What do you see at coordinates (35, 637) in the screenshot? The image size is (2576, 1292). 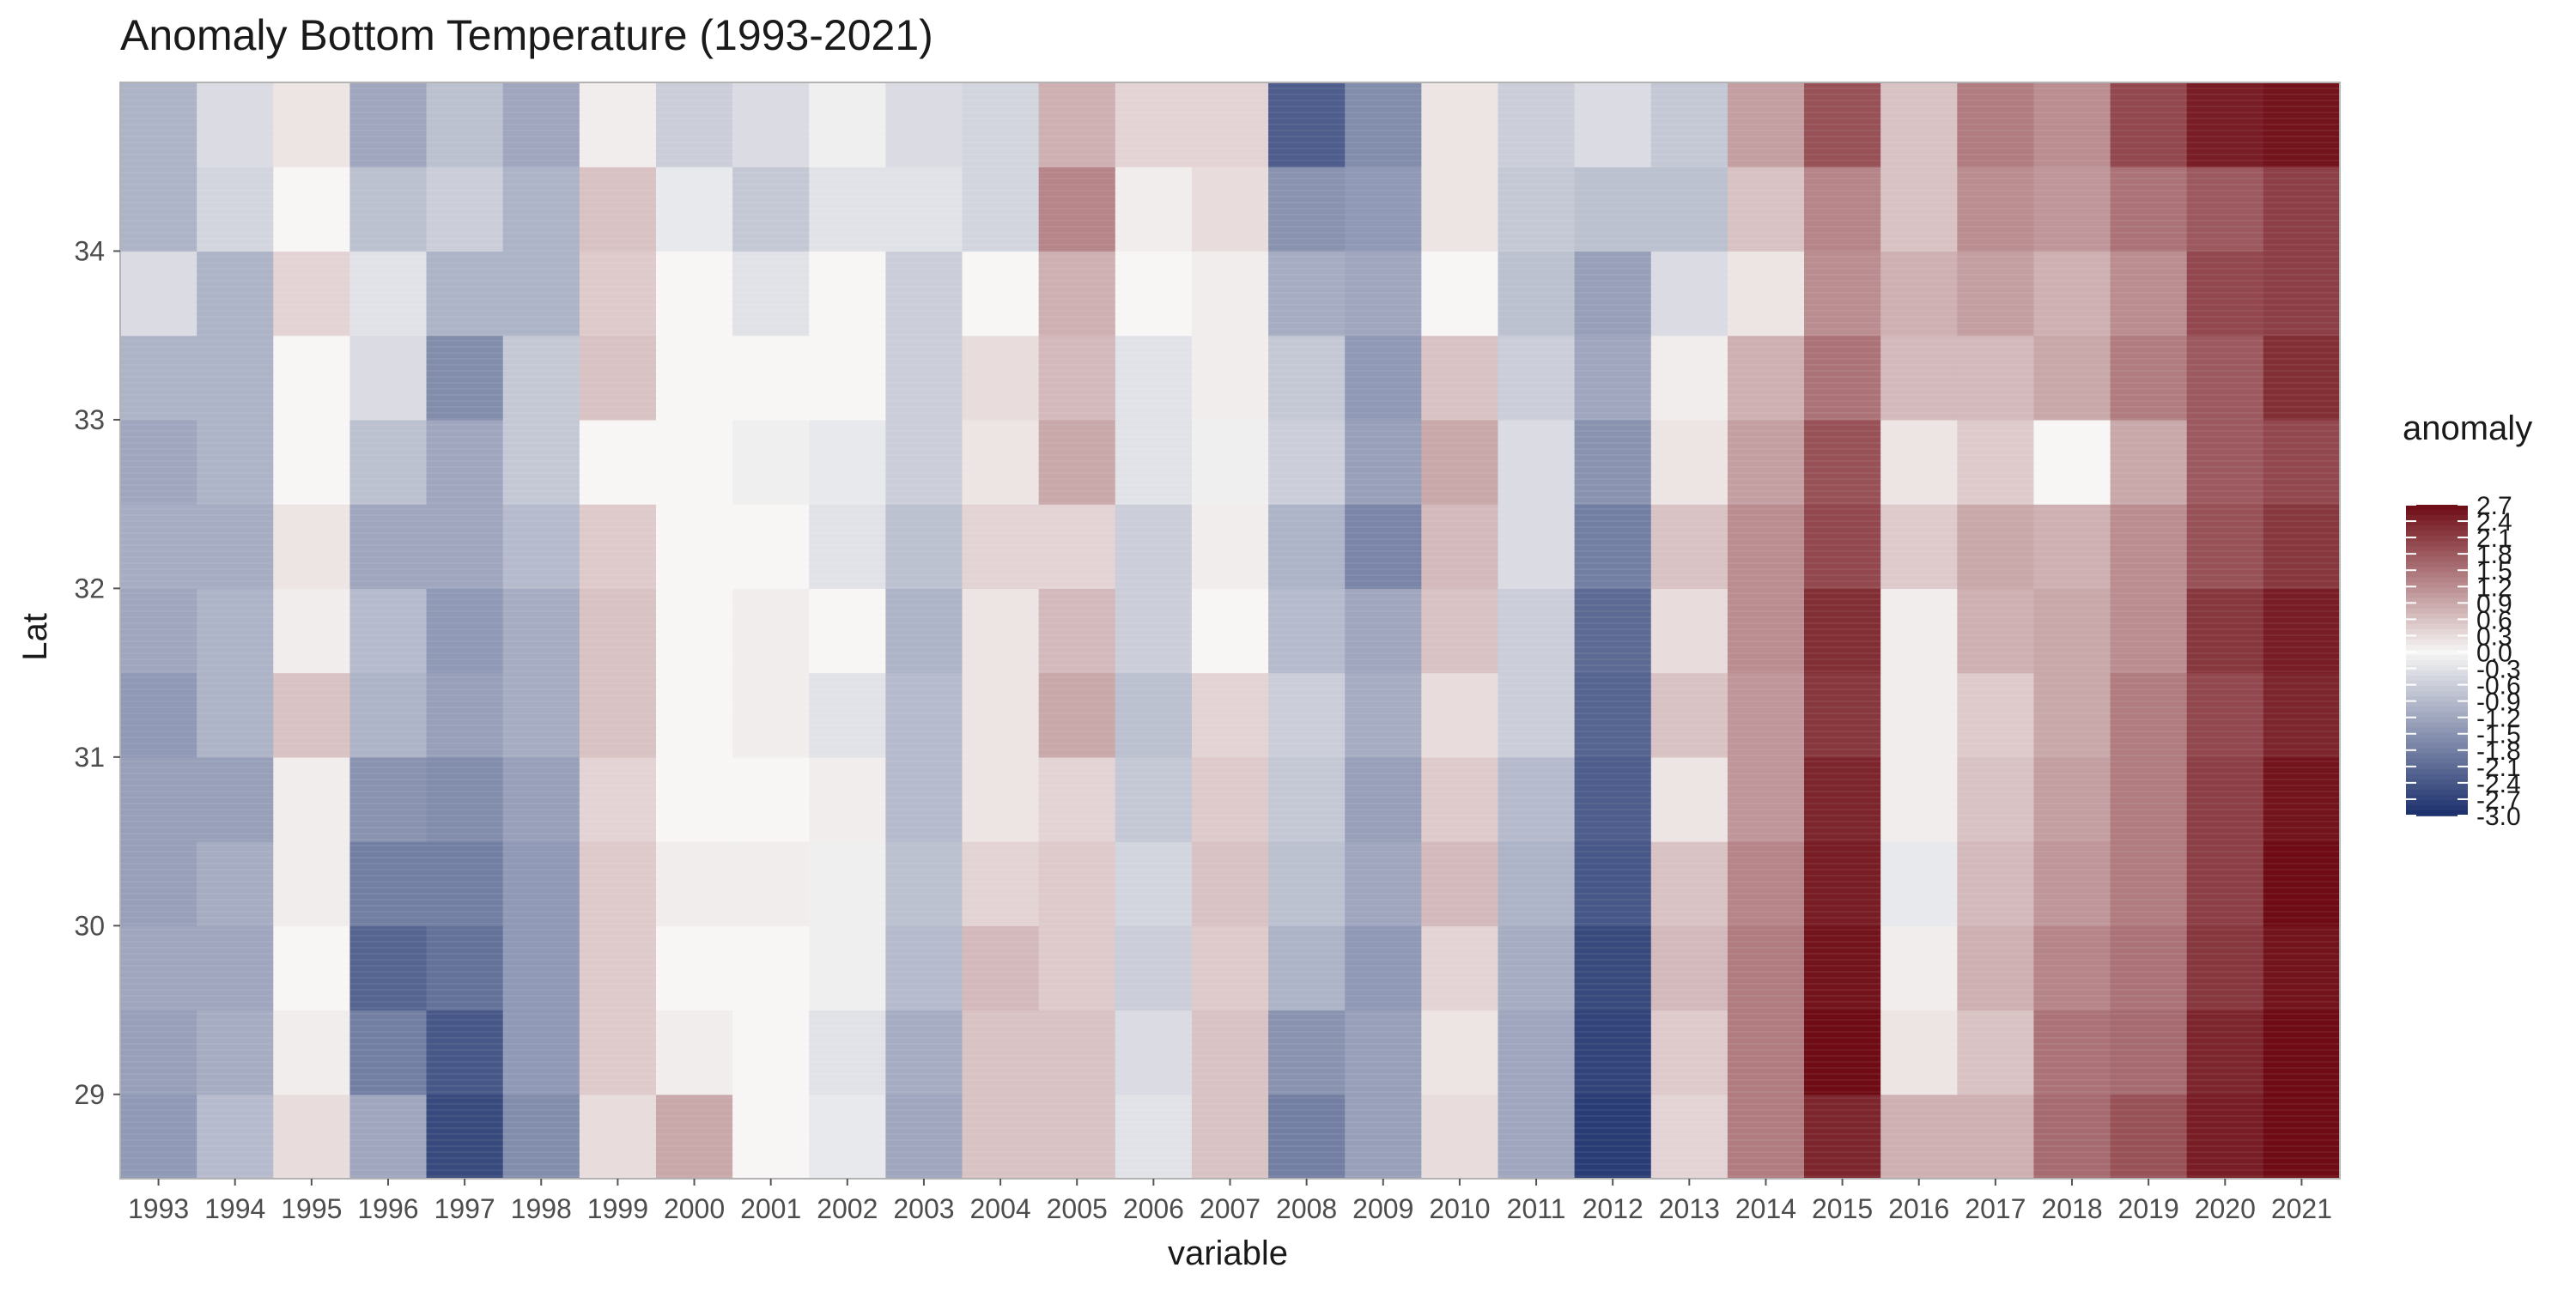 I see `y-axis-label: Lat` at bounding box center [35, 637].